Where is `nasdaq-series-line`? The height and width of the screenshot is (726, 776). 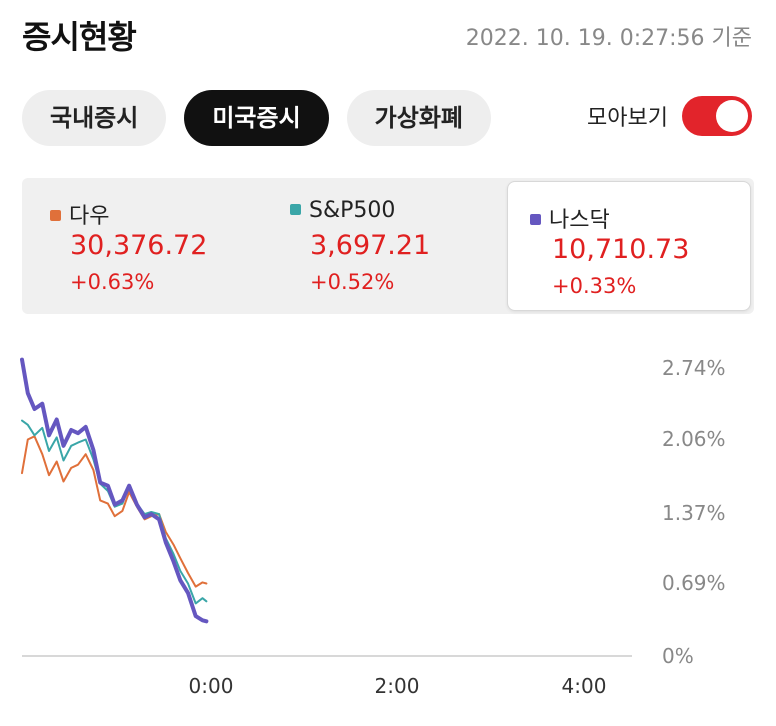 nasdaq-series-line is located at coordinates (114, 490).